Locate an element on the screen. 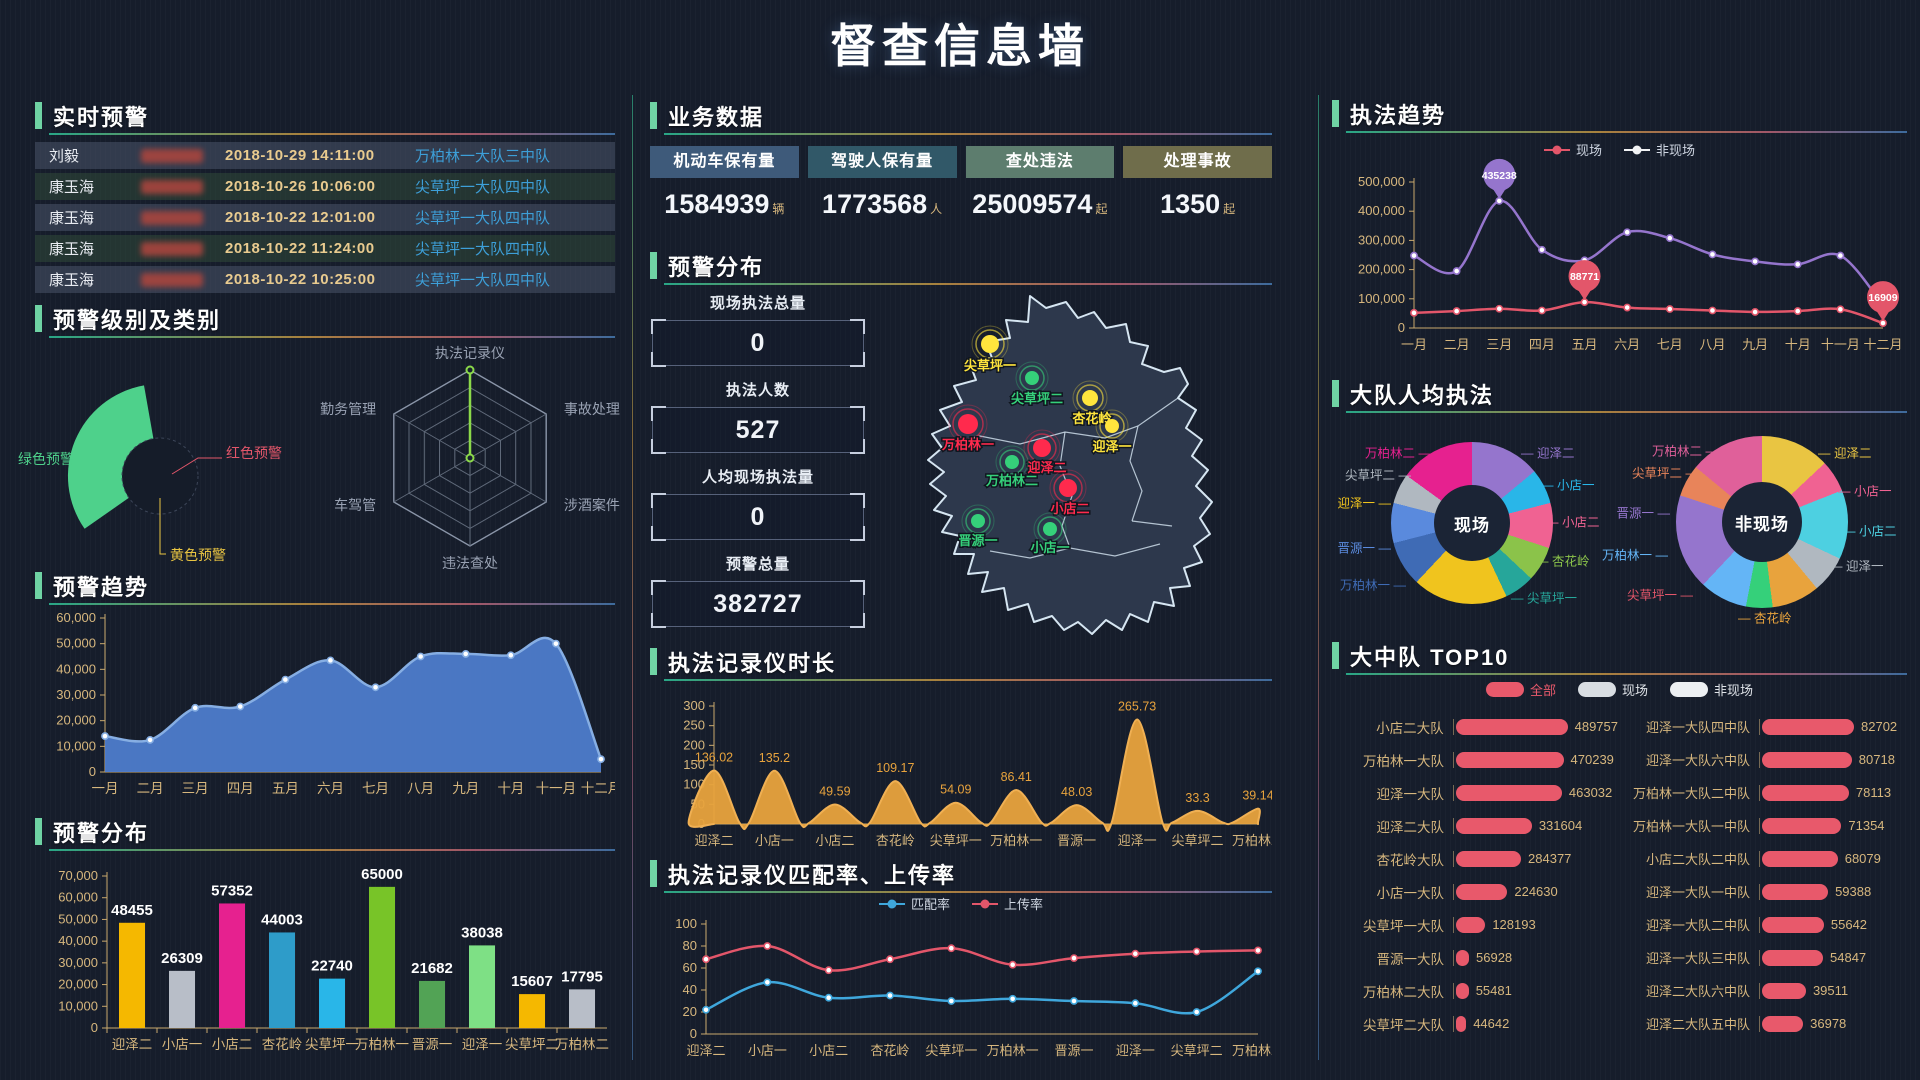 This screenshot has height=1080, width=1920. top10-row: 万柏林一大队二中队 78113 is located at coordinates (1765, 792).